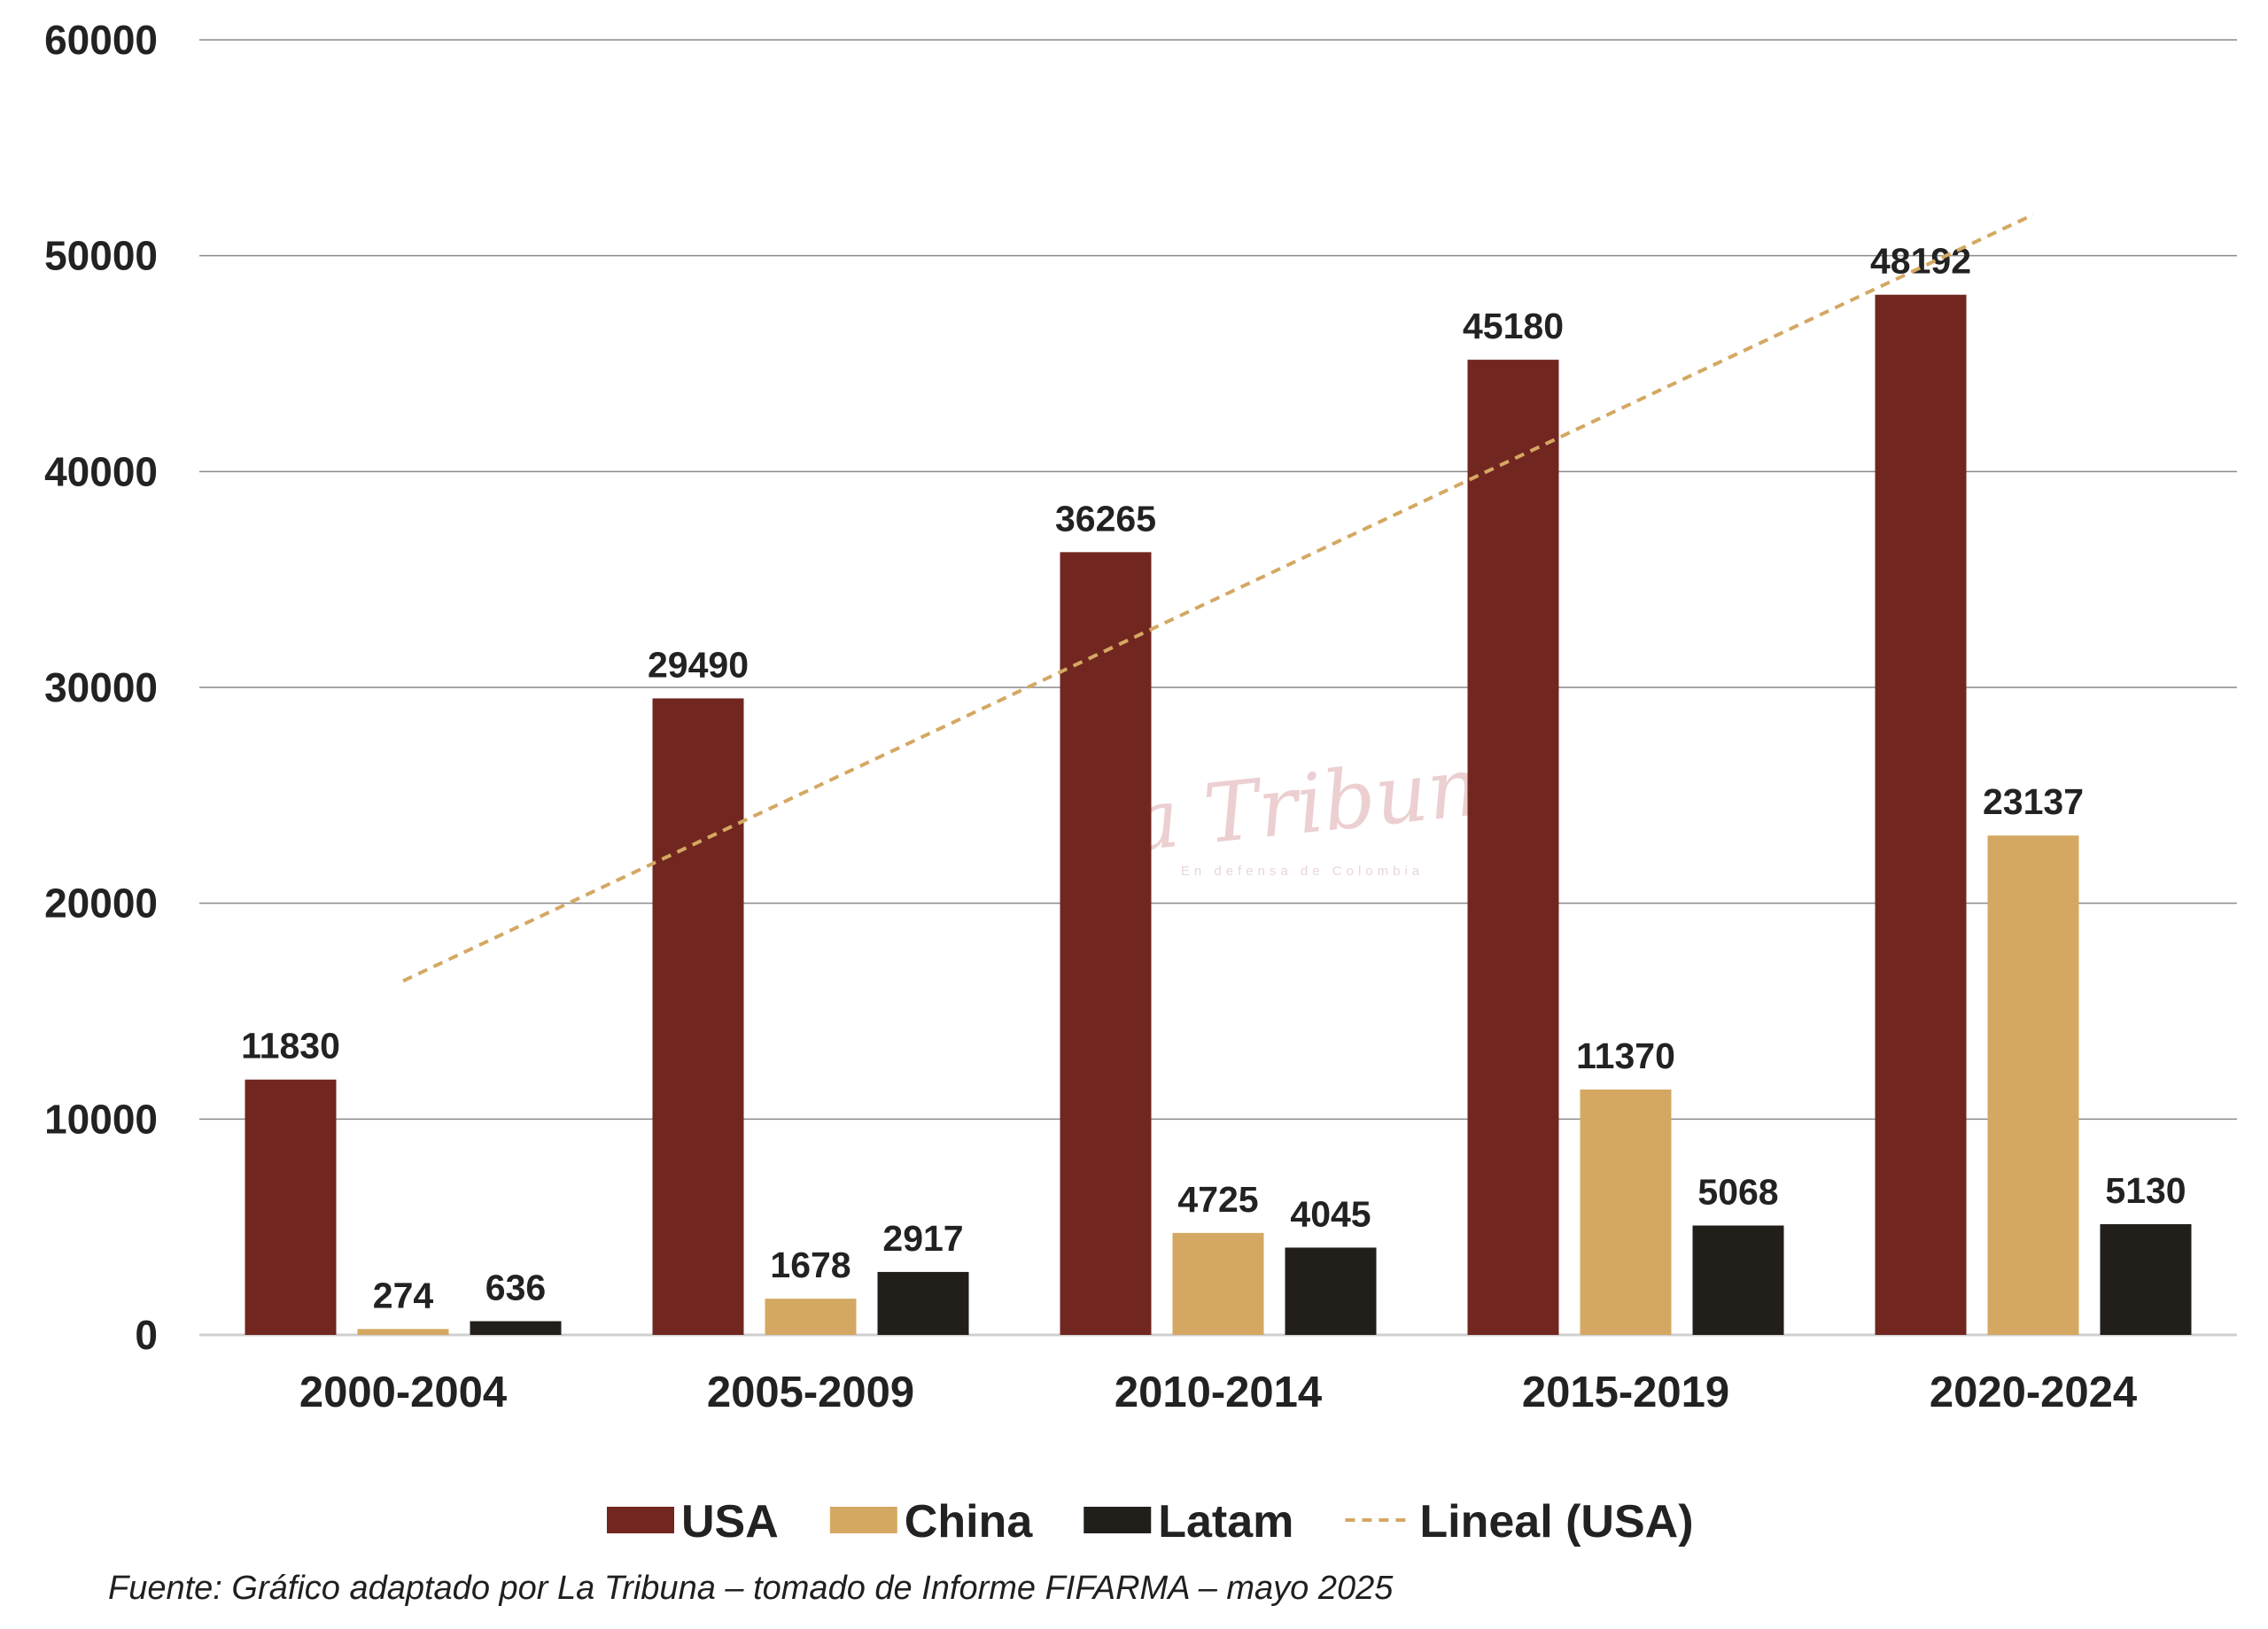 The height and width of the screenshot is (1629, 2268). I want to click on bar-china-2020-2024, so click(2033, 1085).